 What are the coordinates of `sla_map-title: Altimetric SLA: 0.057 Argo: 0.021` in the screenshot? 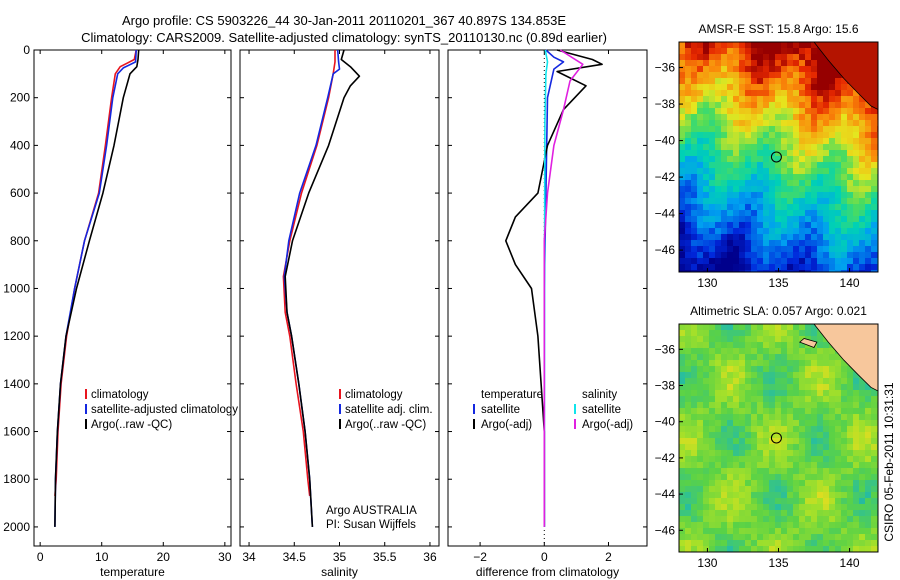 It's located at (778, 311).